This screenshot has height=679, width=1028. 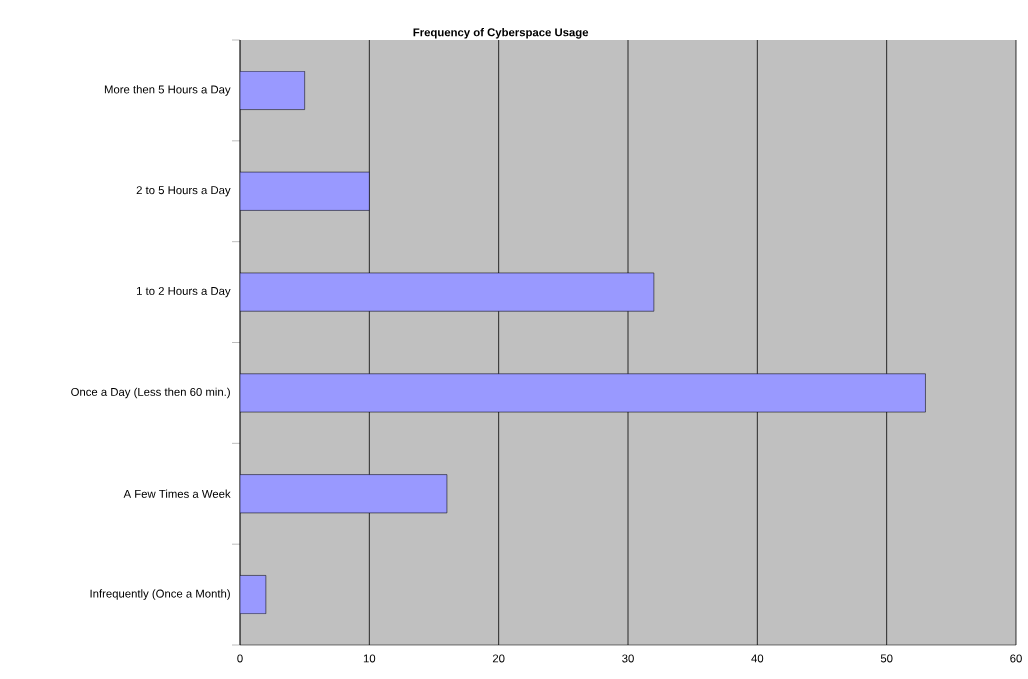 What do you see at coordinates (183, 191) in the screenshot?
I see `y-tick-label: 2 to 5 Hours a Day` at bounding box center [183, 191].